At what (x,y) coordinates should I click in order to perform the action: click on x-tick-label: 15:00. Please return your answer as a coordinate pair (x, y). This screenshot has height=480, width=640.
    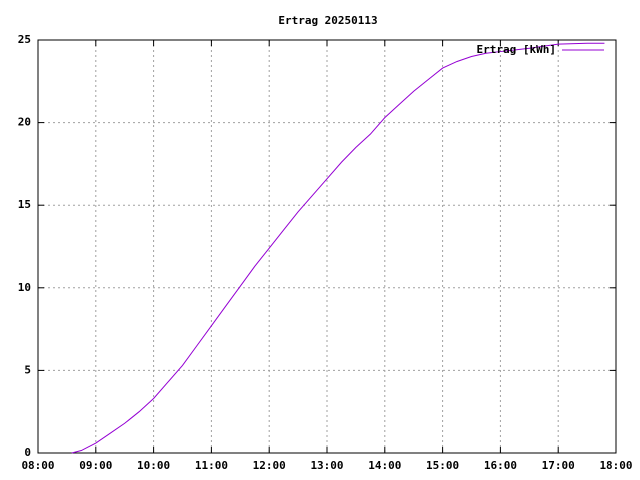
    Looking at the image, I should click on (442, 465).